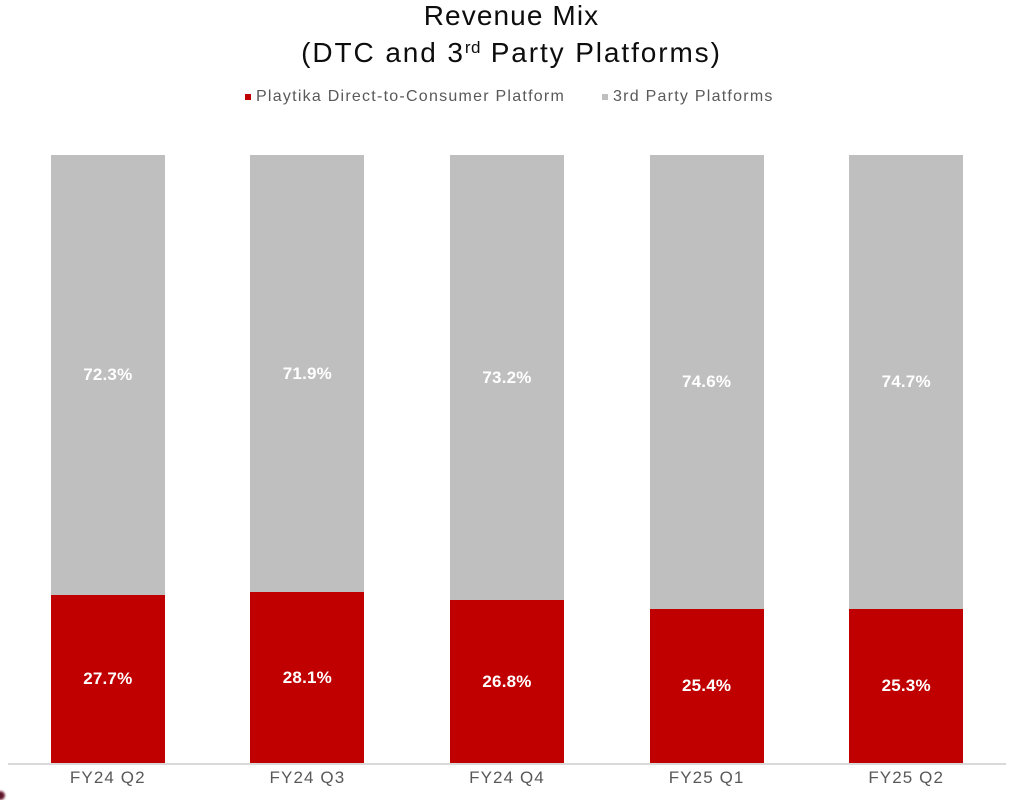  I want to click on segment-3rd-party: 73.2%, so click(507, 378).